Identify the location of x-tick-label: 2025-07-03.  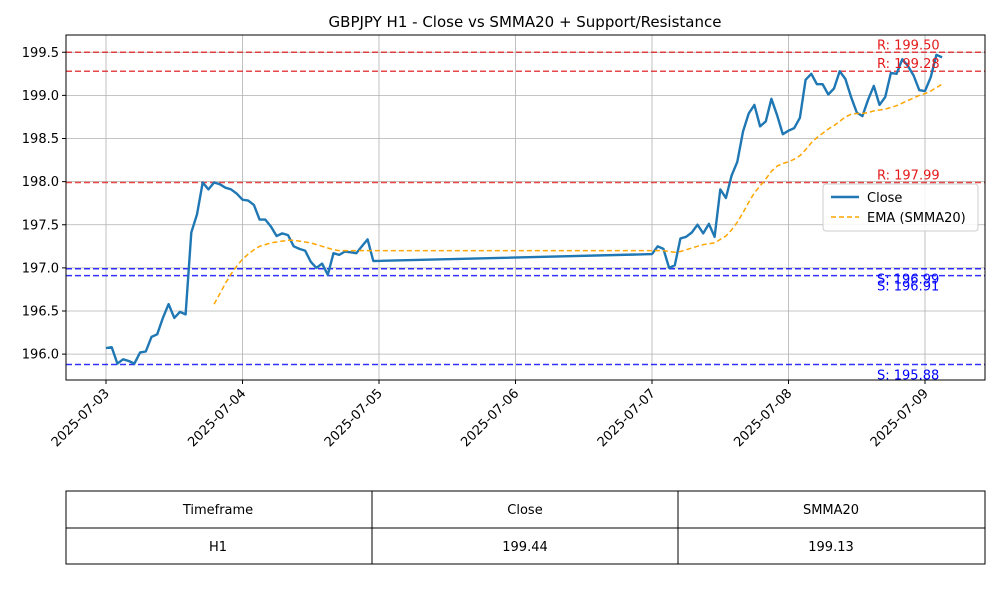
(81, 418).